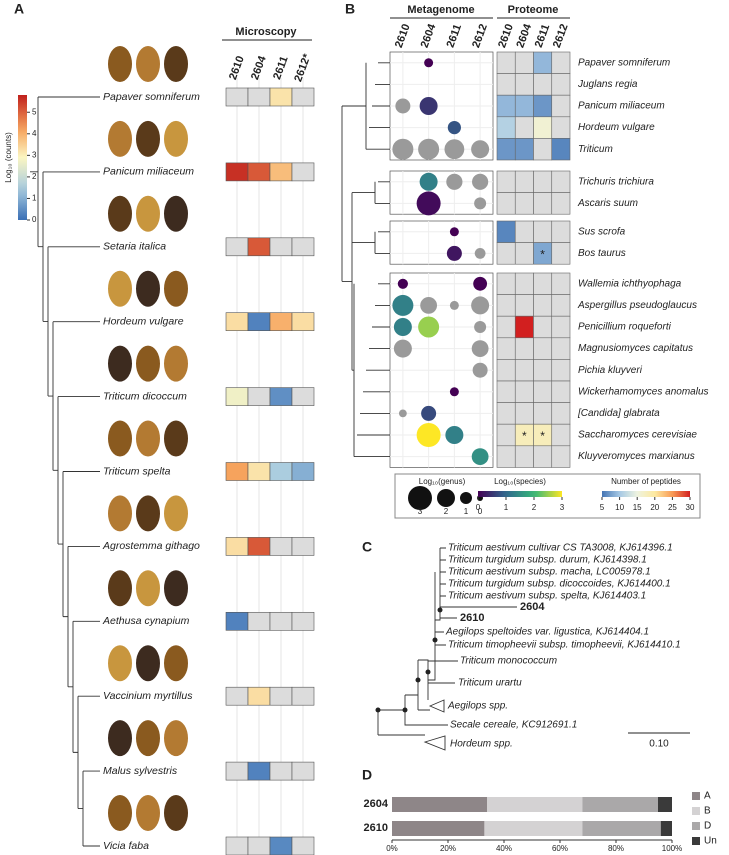 The image size is (729, 855). I want to click on leaf-label: 2610, so click(472, 618).